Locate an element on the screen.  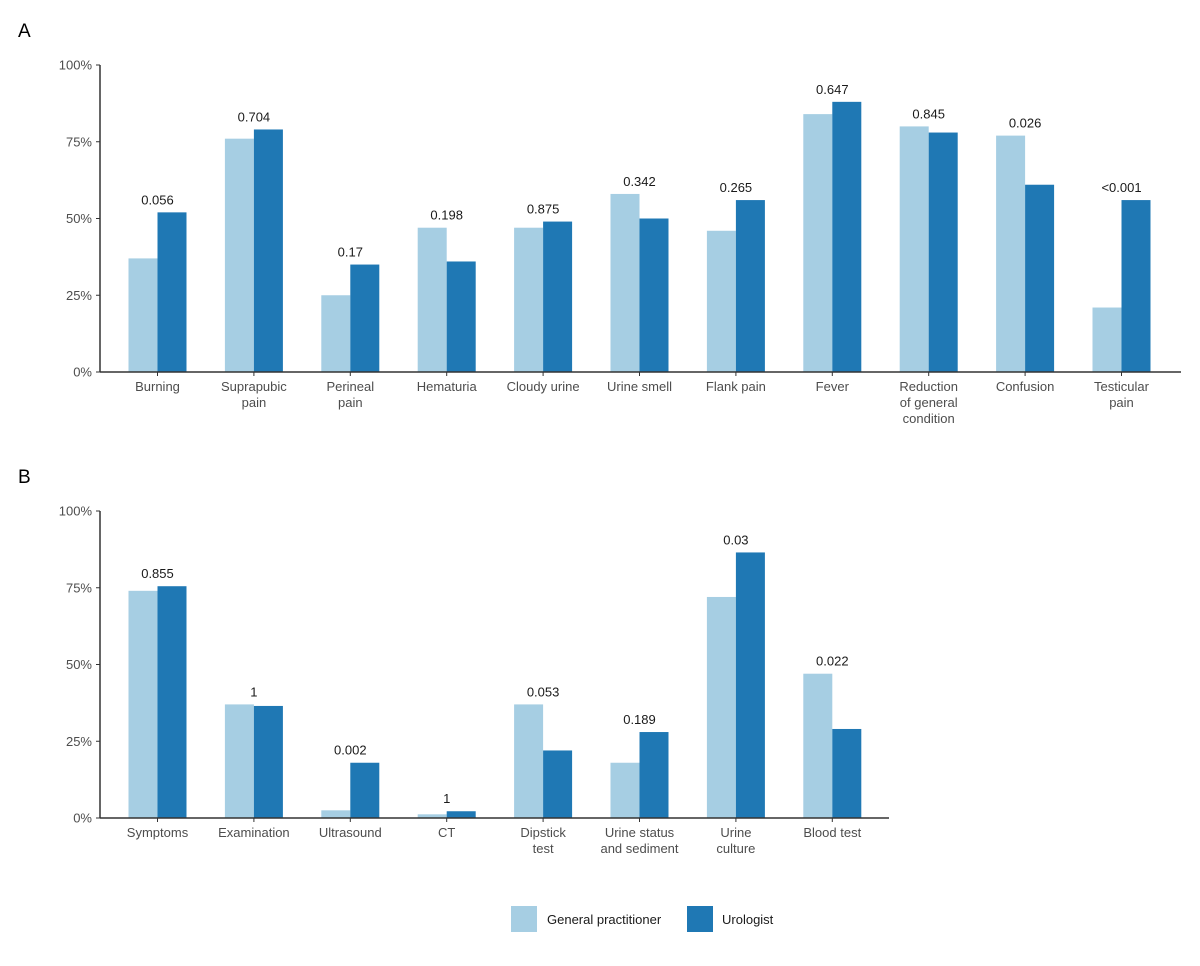
panel-label-a: A is located at coordinates (24, 31).